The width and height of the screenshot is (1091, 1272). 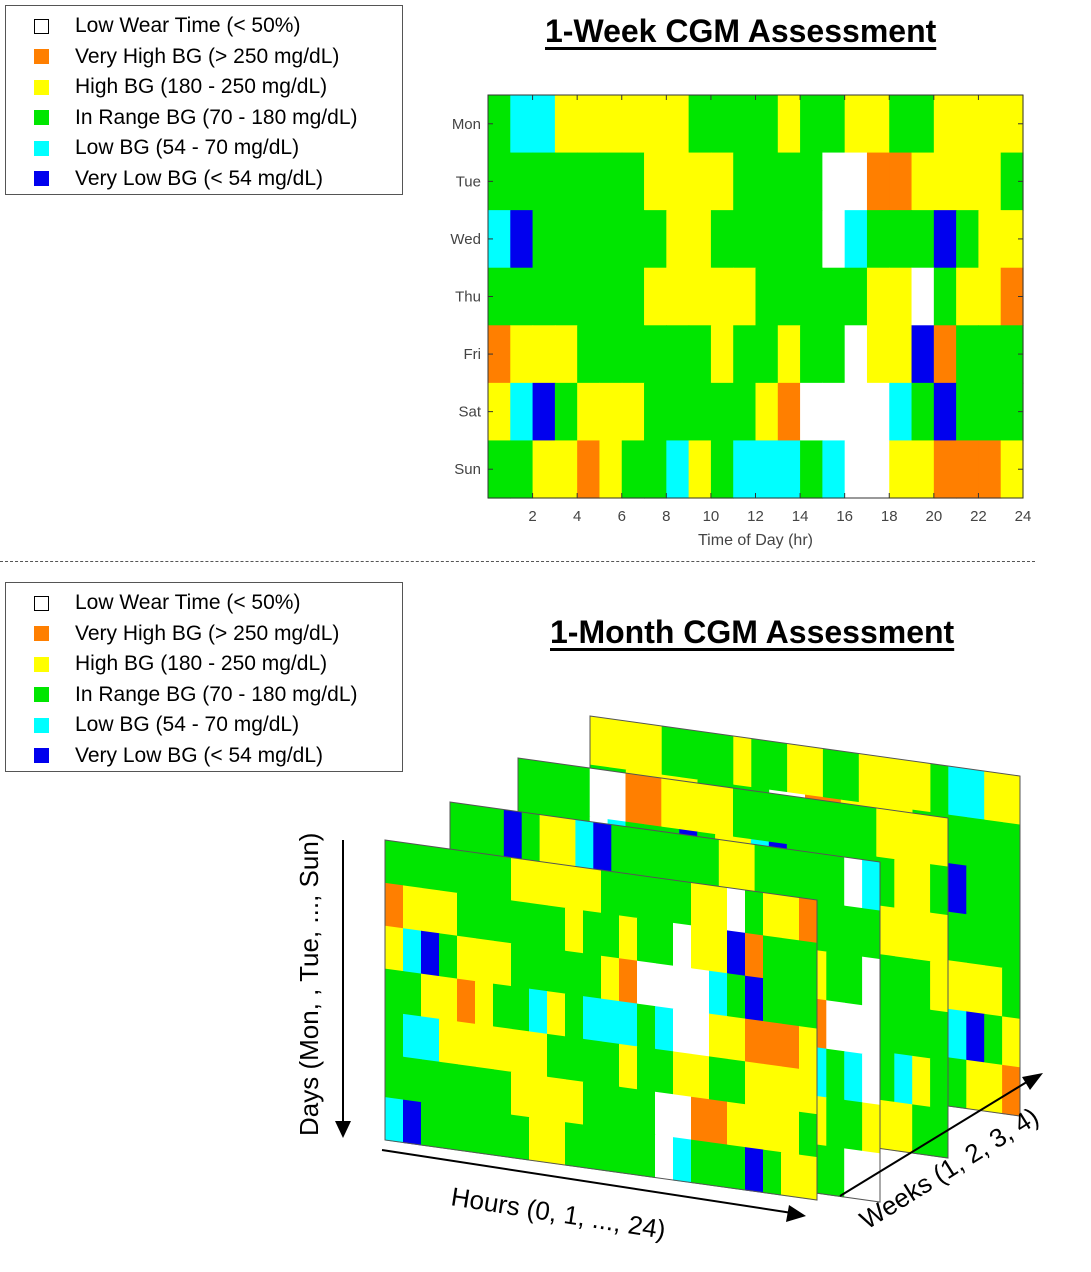 What do you see at coordinates (741, 31) in the screenshot?
I see `week-chart-title: 1-Week CGM Assessment` at bounding box center [741, 31].